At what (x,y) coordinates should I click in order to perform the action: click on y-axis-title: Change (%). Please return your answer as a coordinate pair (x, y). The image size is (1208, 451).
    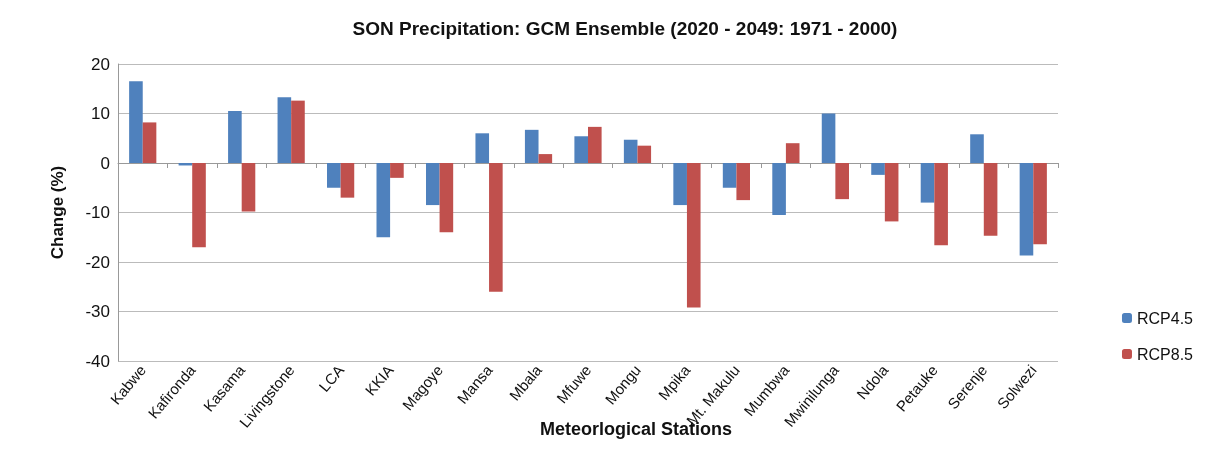
    Looking at the image, I should click on (57, 212).